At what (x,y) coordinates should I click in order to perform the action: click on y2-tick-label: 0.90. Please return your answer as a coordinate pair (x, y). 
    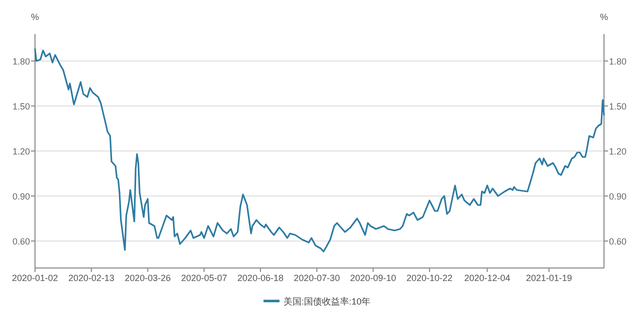
    Looking at the image, I should click on (618, 197).